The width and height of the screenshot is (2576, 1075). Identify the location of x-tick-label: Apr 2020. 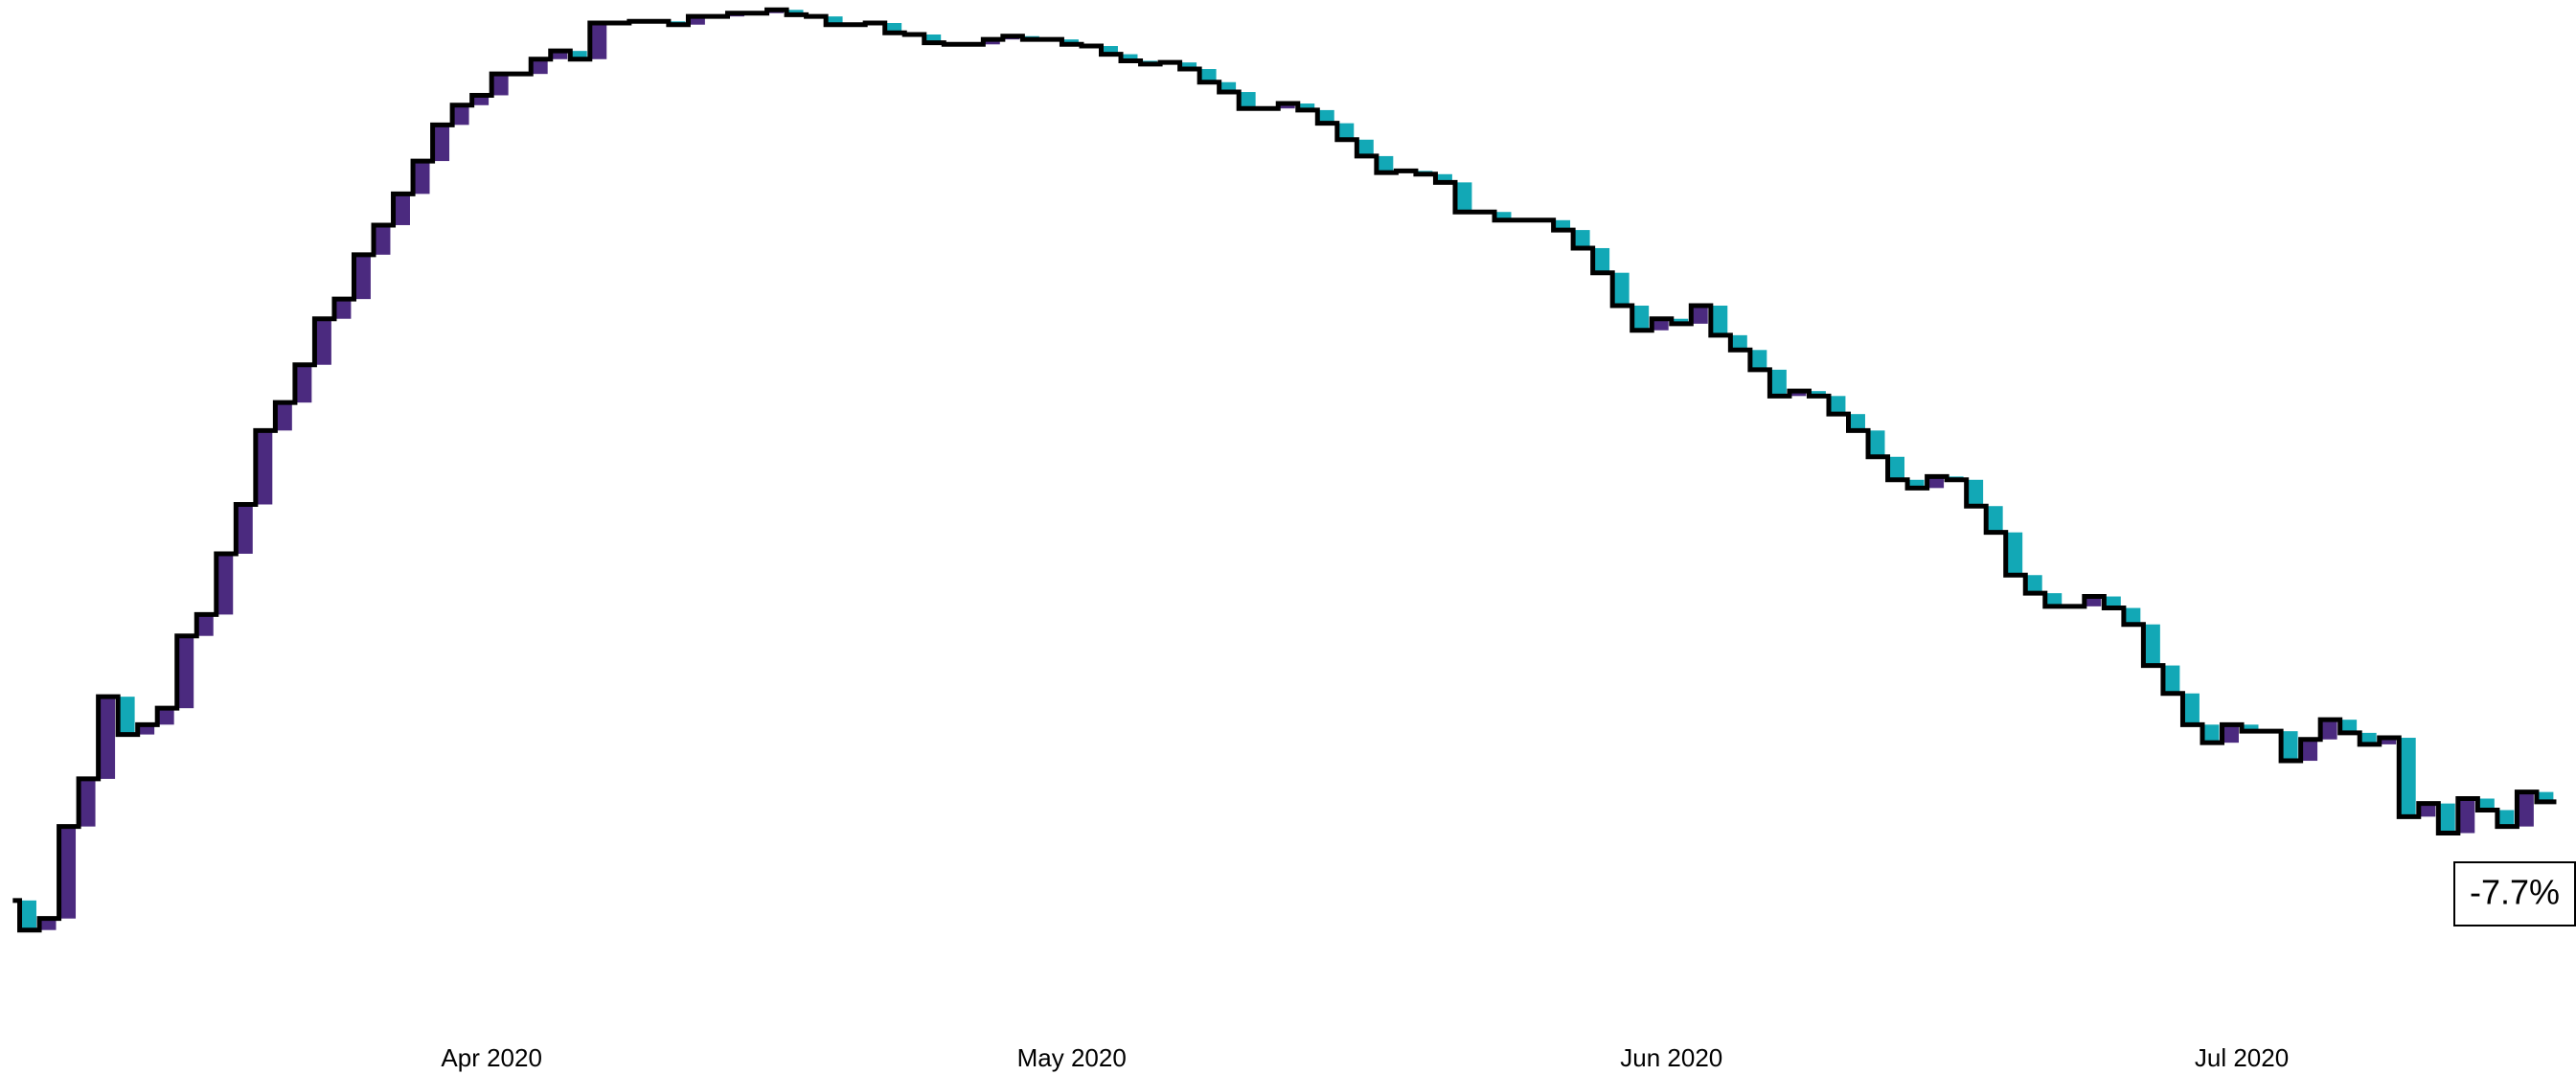
(491, 1057).